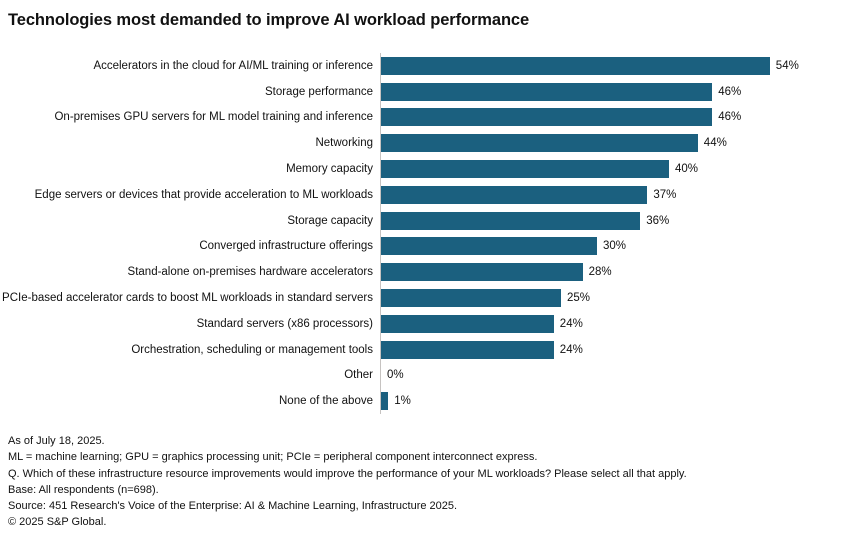  Describe the element at coordinates (318, 91) in the screenshot. I see `category-label: Storage performance` at that location.